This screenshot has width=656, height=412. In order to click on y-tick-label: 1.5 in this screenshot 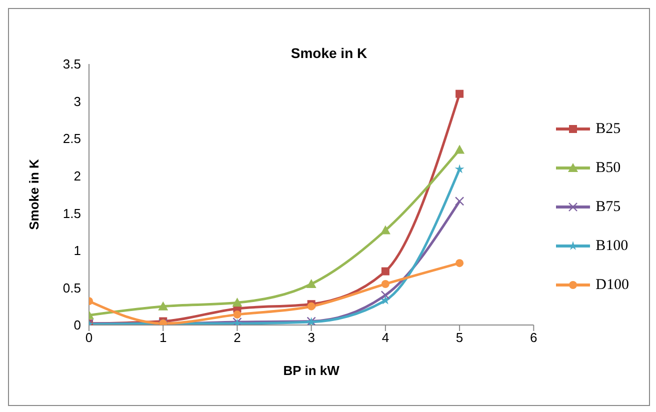, I will do `click(71, 213)`.